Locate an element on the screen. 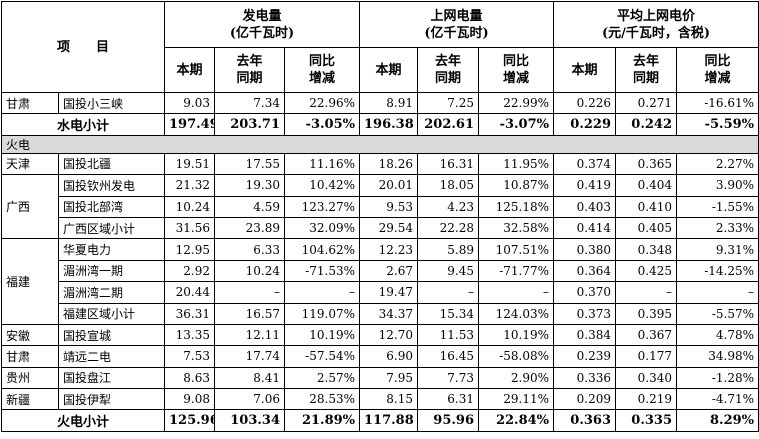 The height and width of the screenshot is (439, 759). column-label: 同比增减 is located at coordinates (322, 70).